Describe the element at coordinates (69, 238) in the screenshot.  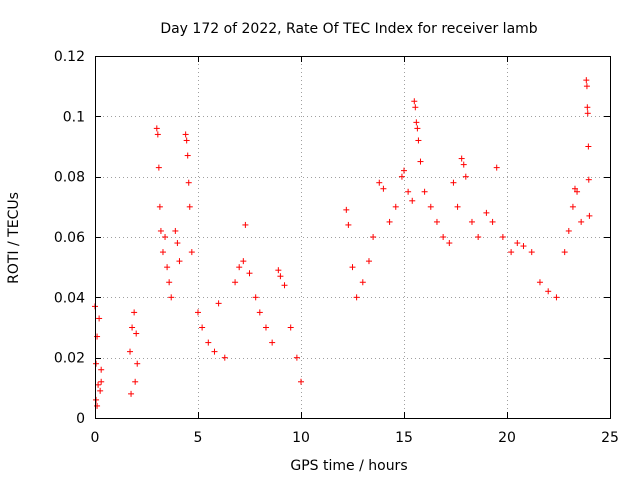
I see `y-tick-label: 0.06` at that location.